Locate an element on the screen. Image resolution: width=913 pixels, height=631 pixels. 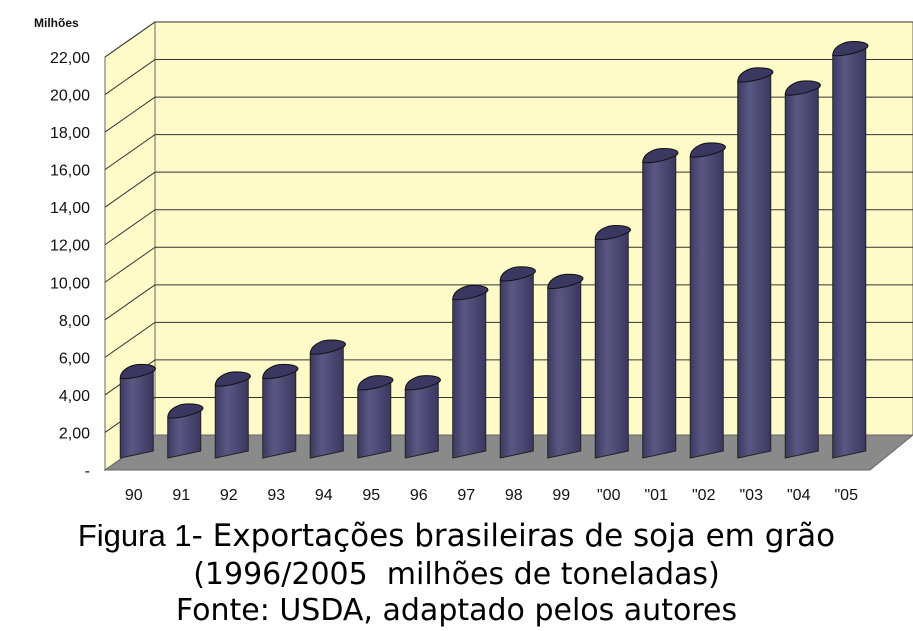
x-tick-label: 99 is located at coordinates (561, 495).